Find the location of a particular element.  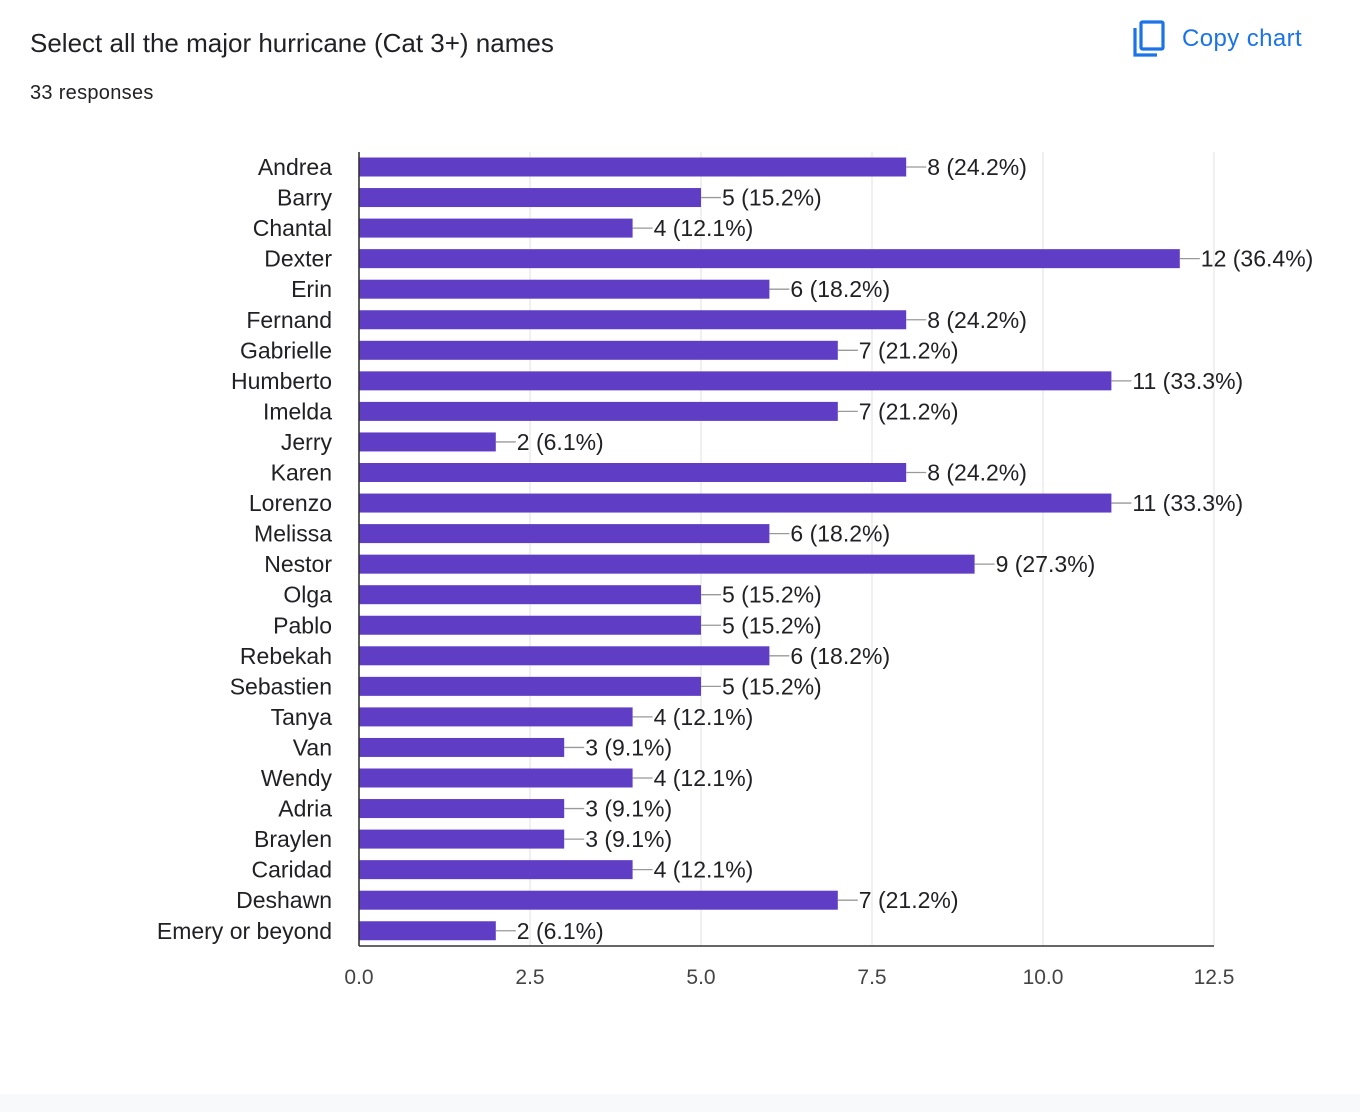

category-label: Nestor is located at coordinates (298, 564).